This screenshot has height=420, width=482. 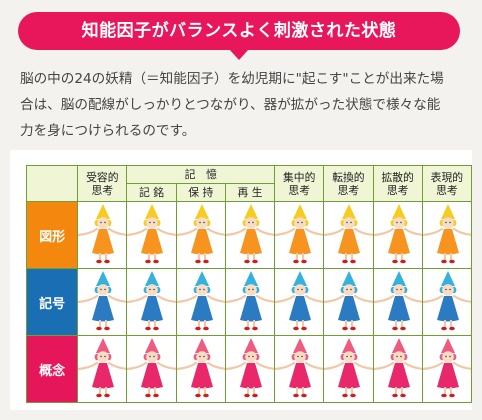 What do you see at coordinates (299, 183) in the screenshot?
I see `column-header: 集中的 思考` at bounding box center [299, 183].